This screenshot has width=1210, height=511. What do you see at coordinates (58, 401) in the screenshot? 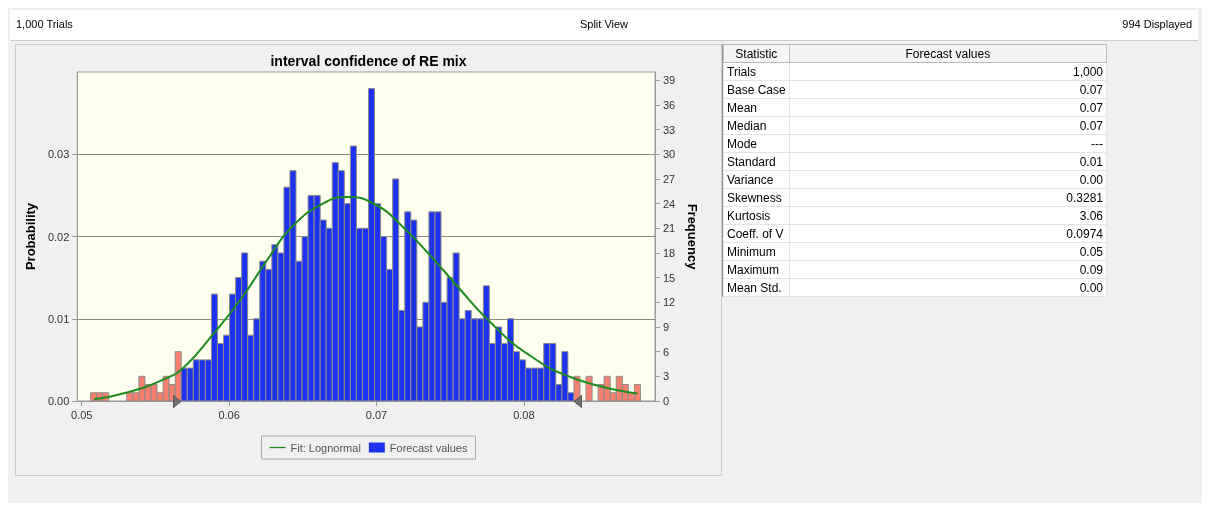
I see `y-tick-label: 0.00` at bounding box center [58, 401].